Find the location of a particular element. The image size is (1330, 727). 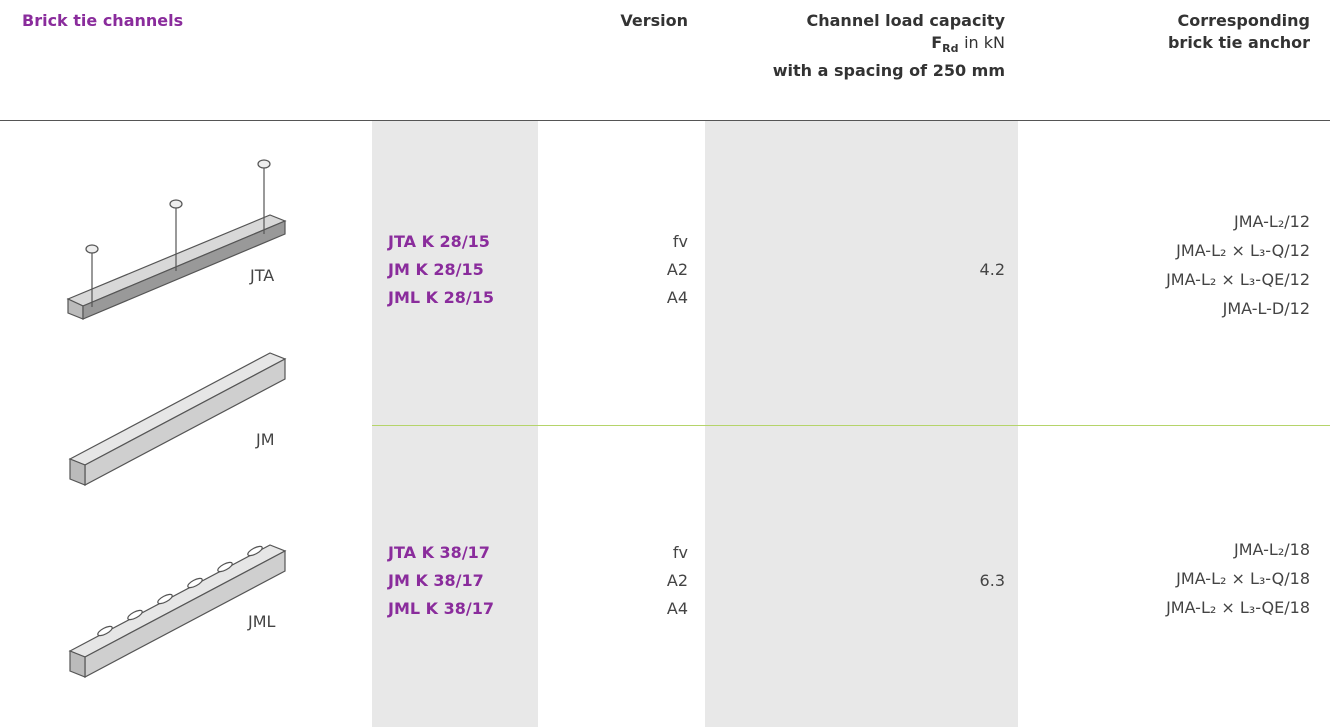

header-line: Corresponding is located at coordinates (1243, 20).